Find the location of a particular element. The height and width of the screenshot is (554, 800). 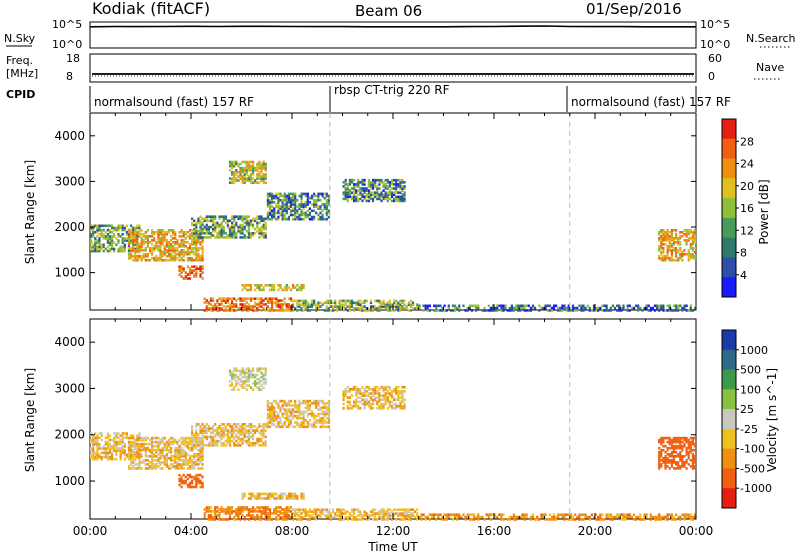

velocity-time-markers is located at coordinates (450, 419).